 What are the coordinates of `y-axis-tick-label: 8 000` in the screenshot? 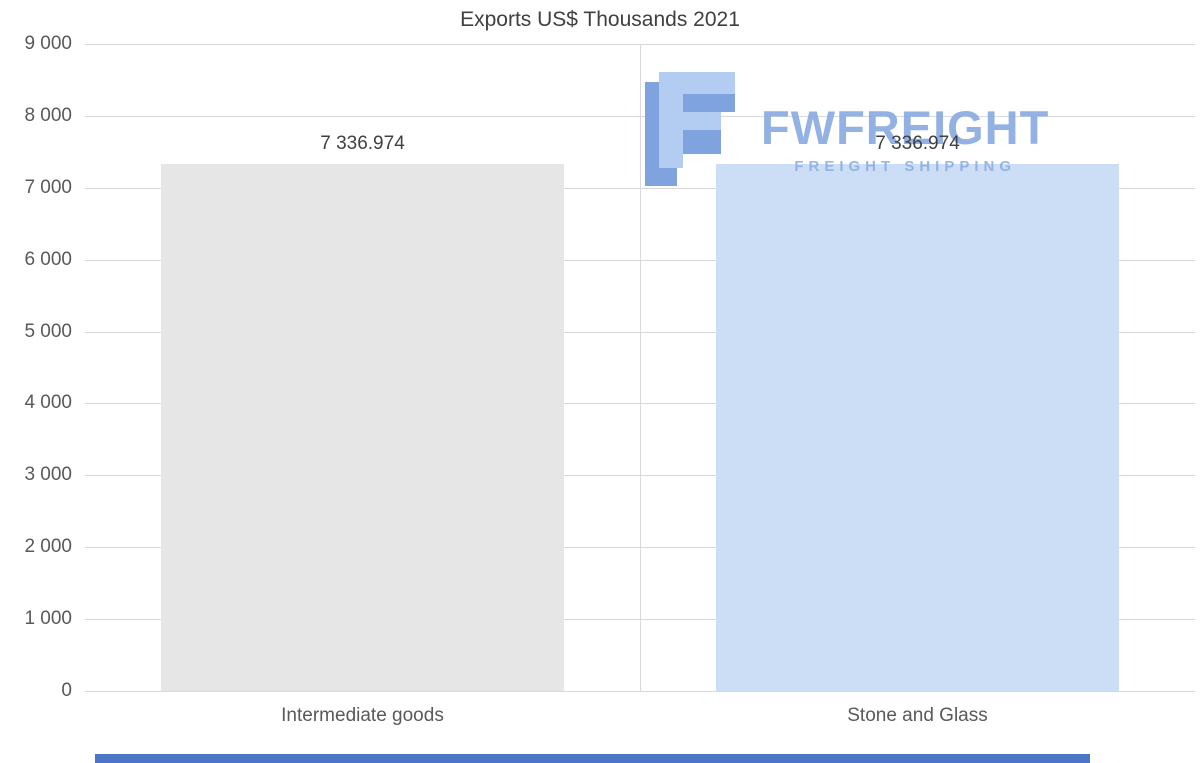 It's located at (48, 115).